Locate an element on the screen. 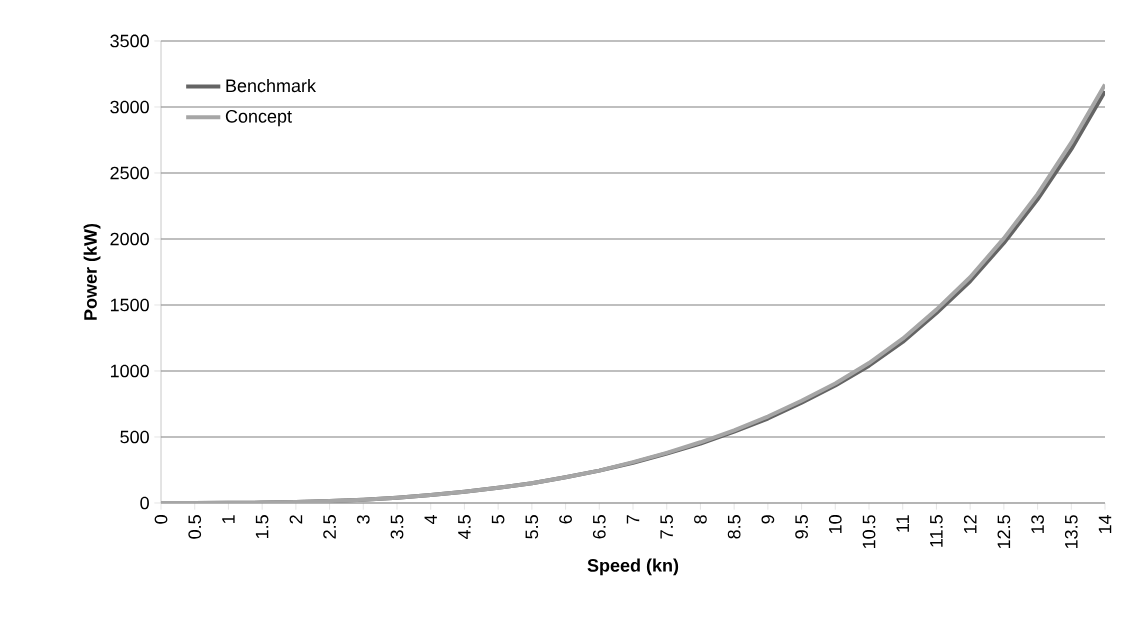 This screenshot has height=635, width=1126. x-tick-label: 5 is located at coordinates (498, 519).